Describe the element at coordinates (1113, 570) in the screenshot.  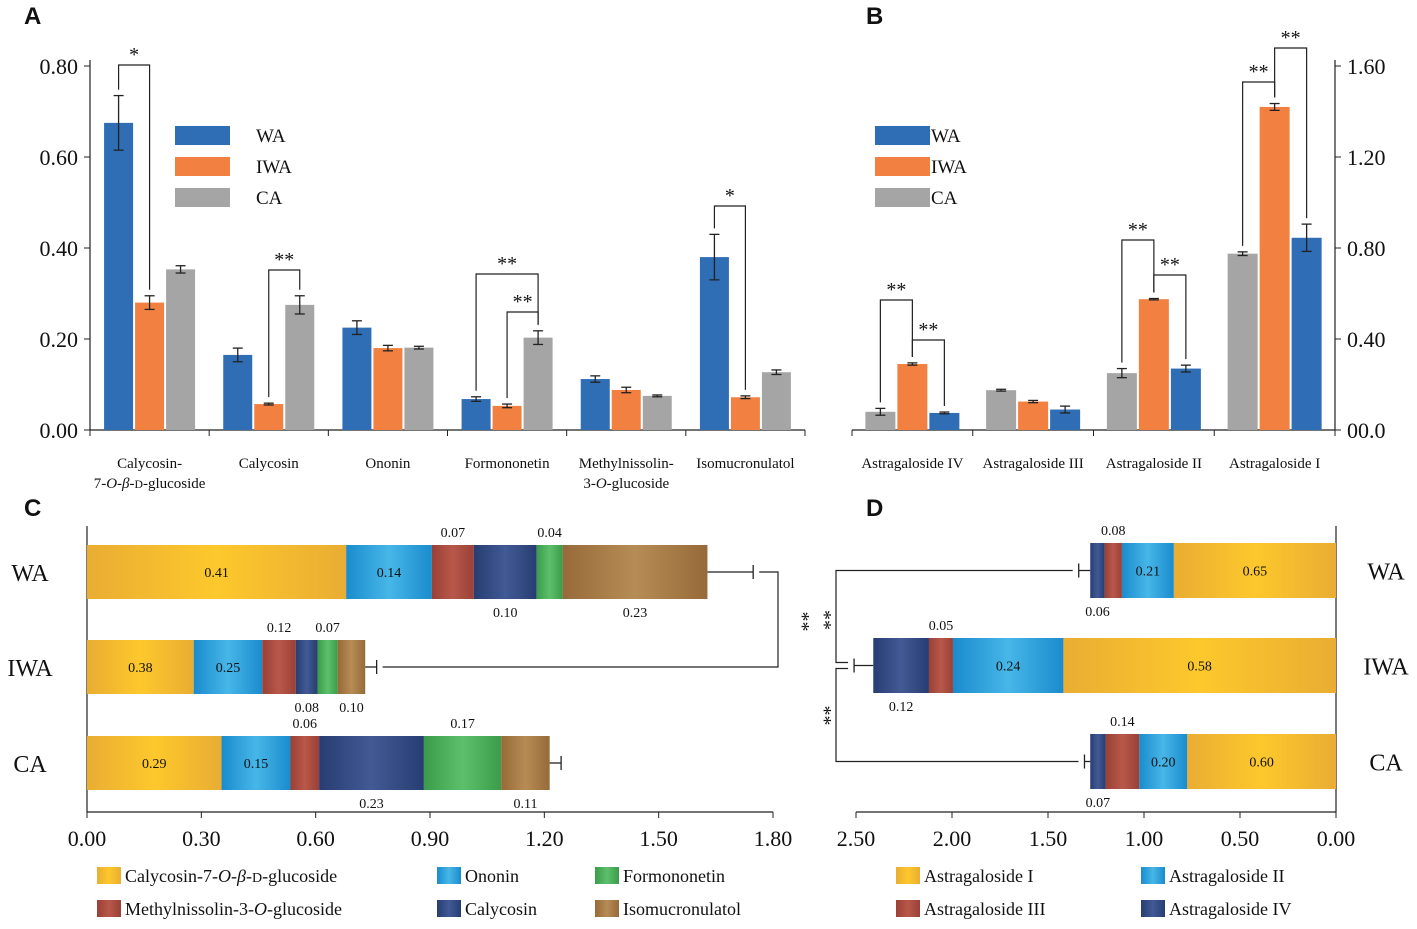
I see `segment-wa-astragaloside-iii` at that location.